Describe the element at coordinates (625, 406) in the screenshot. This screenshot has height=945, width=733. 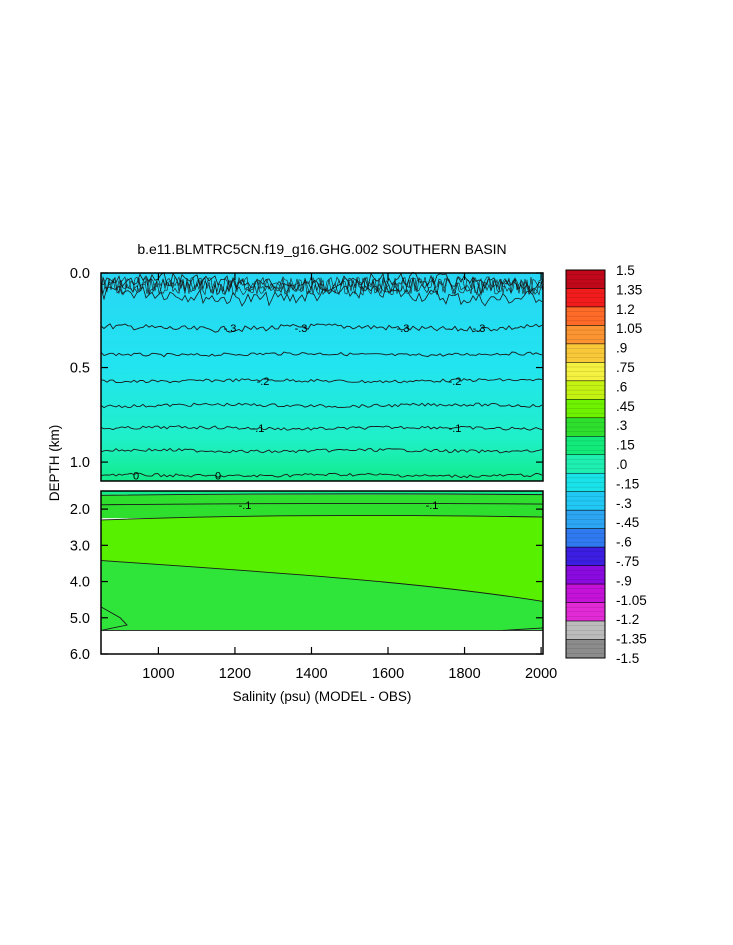
I see `colorbar-label: .45` at that location.